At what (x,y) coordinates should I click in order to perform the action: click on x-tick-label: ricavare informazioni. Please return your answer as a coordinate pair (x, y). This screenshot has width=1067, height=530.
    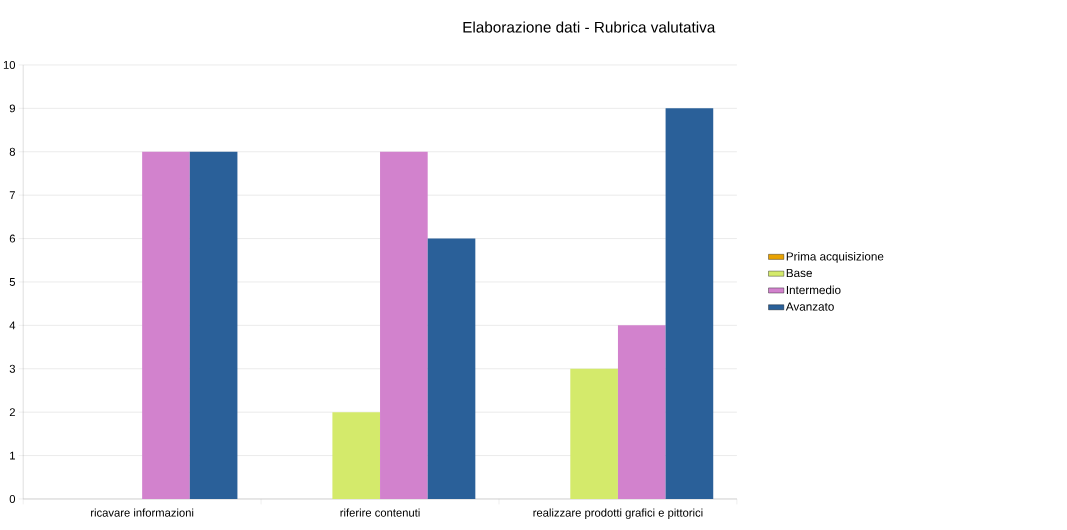
    Looking at the image, I should click on (142, 512).